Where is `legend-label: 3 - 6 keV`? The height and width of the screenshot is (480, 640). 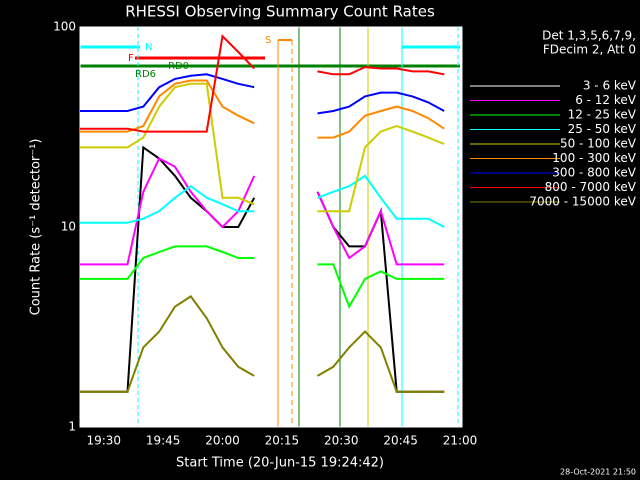
legend-label: 3 - 6 keV is located at coordinates (610, 86).